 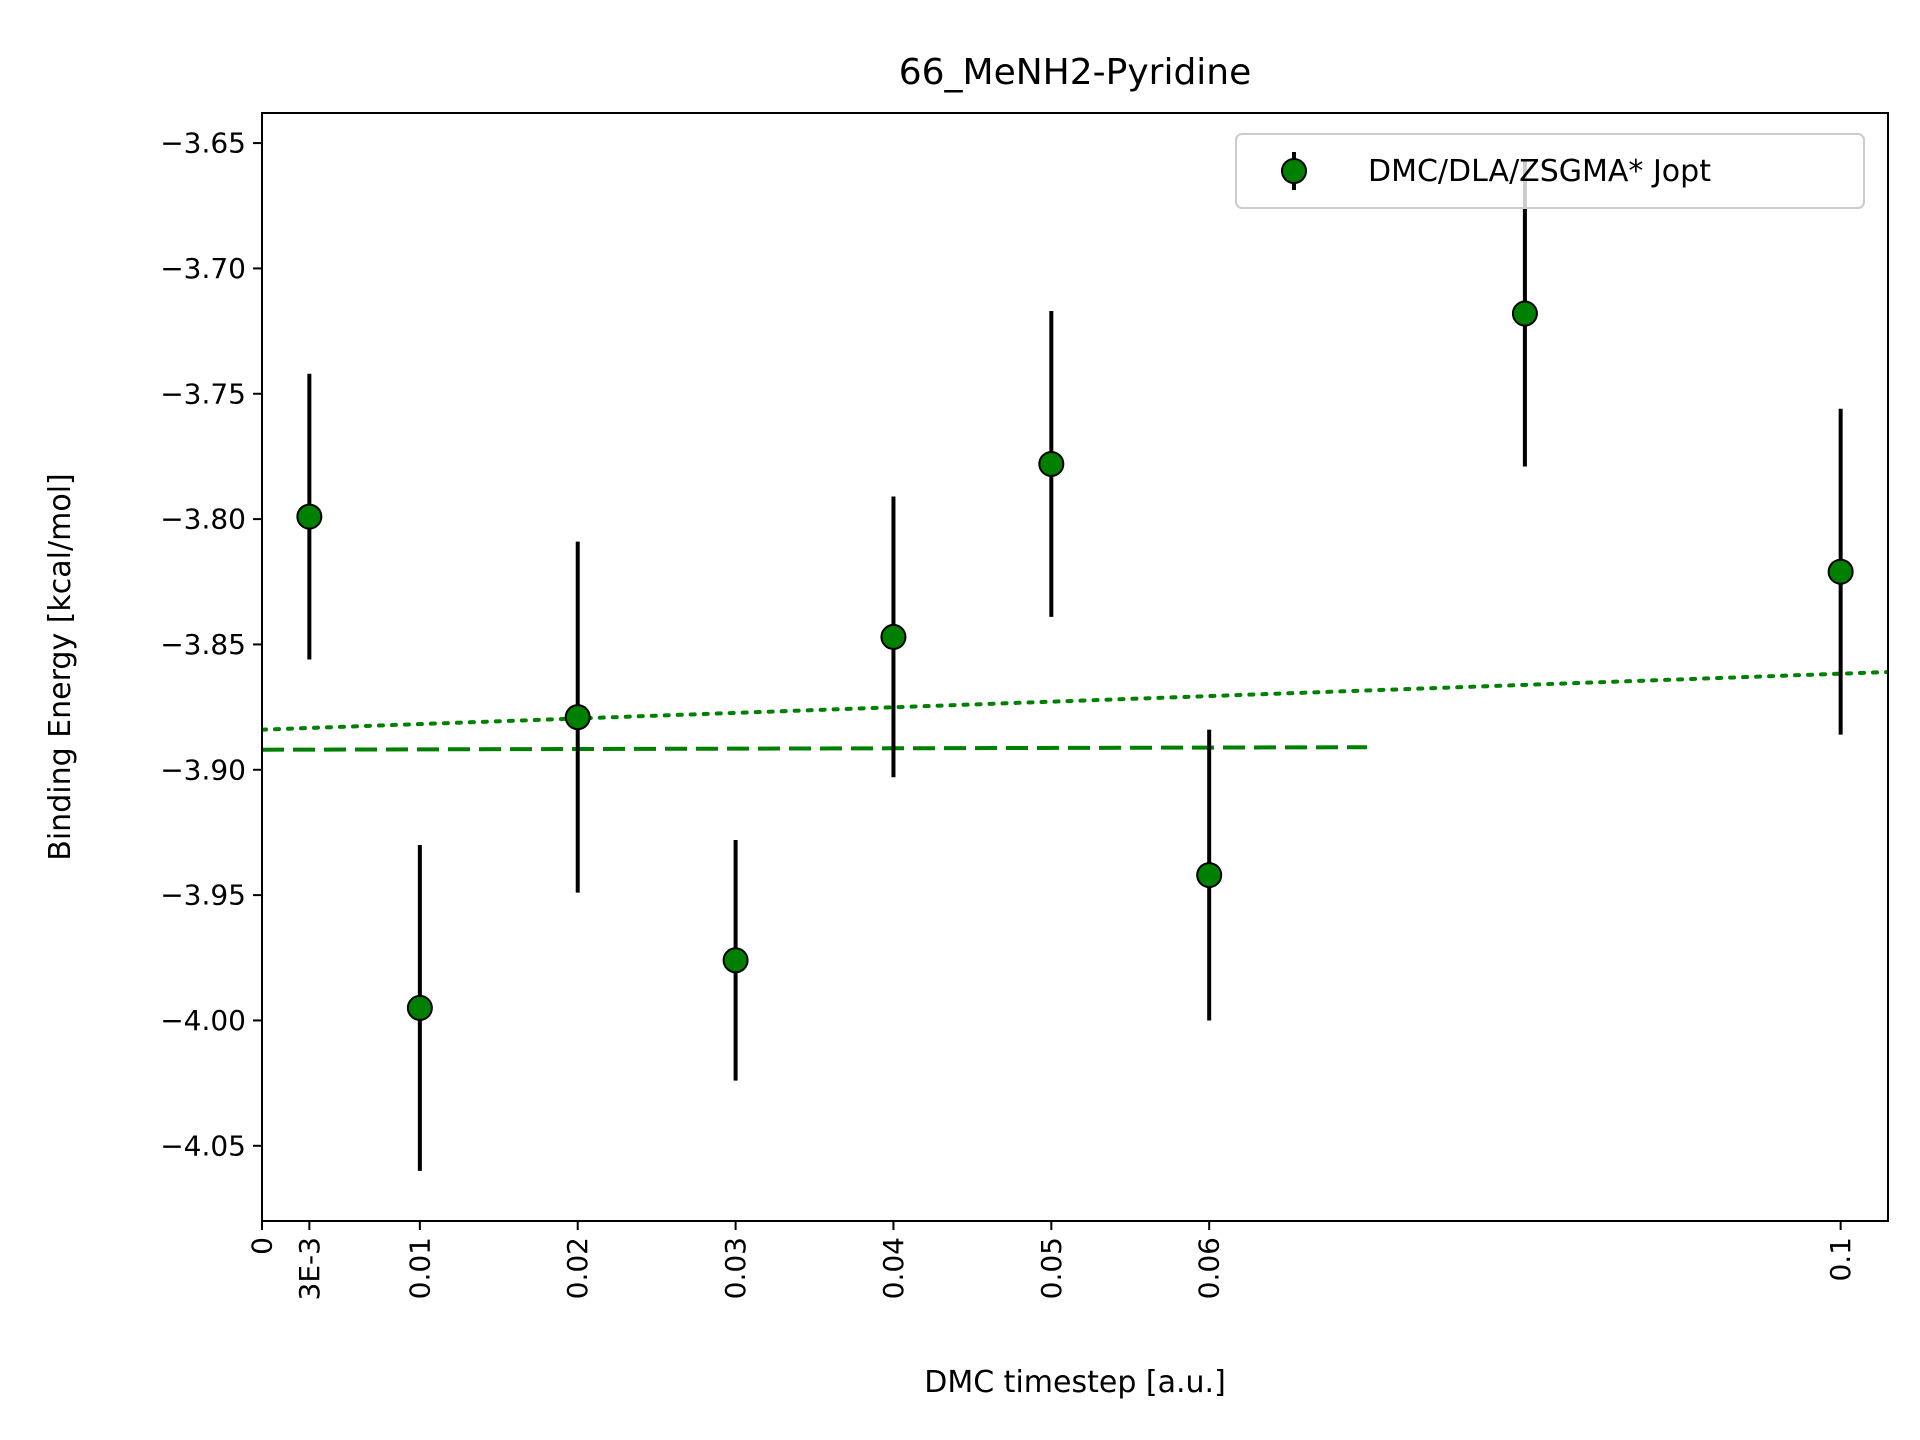 What do you see at coordinates (203, 393) in the screenshot?
I see `y-tick-label: −3.75` at bounding box center [203, 393].